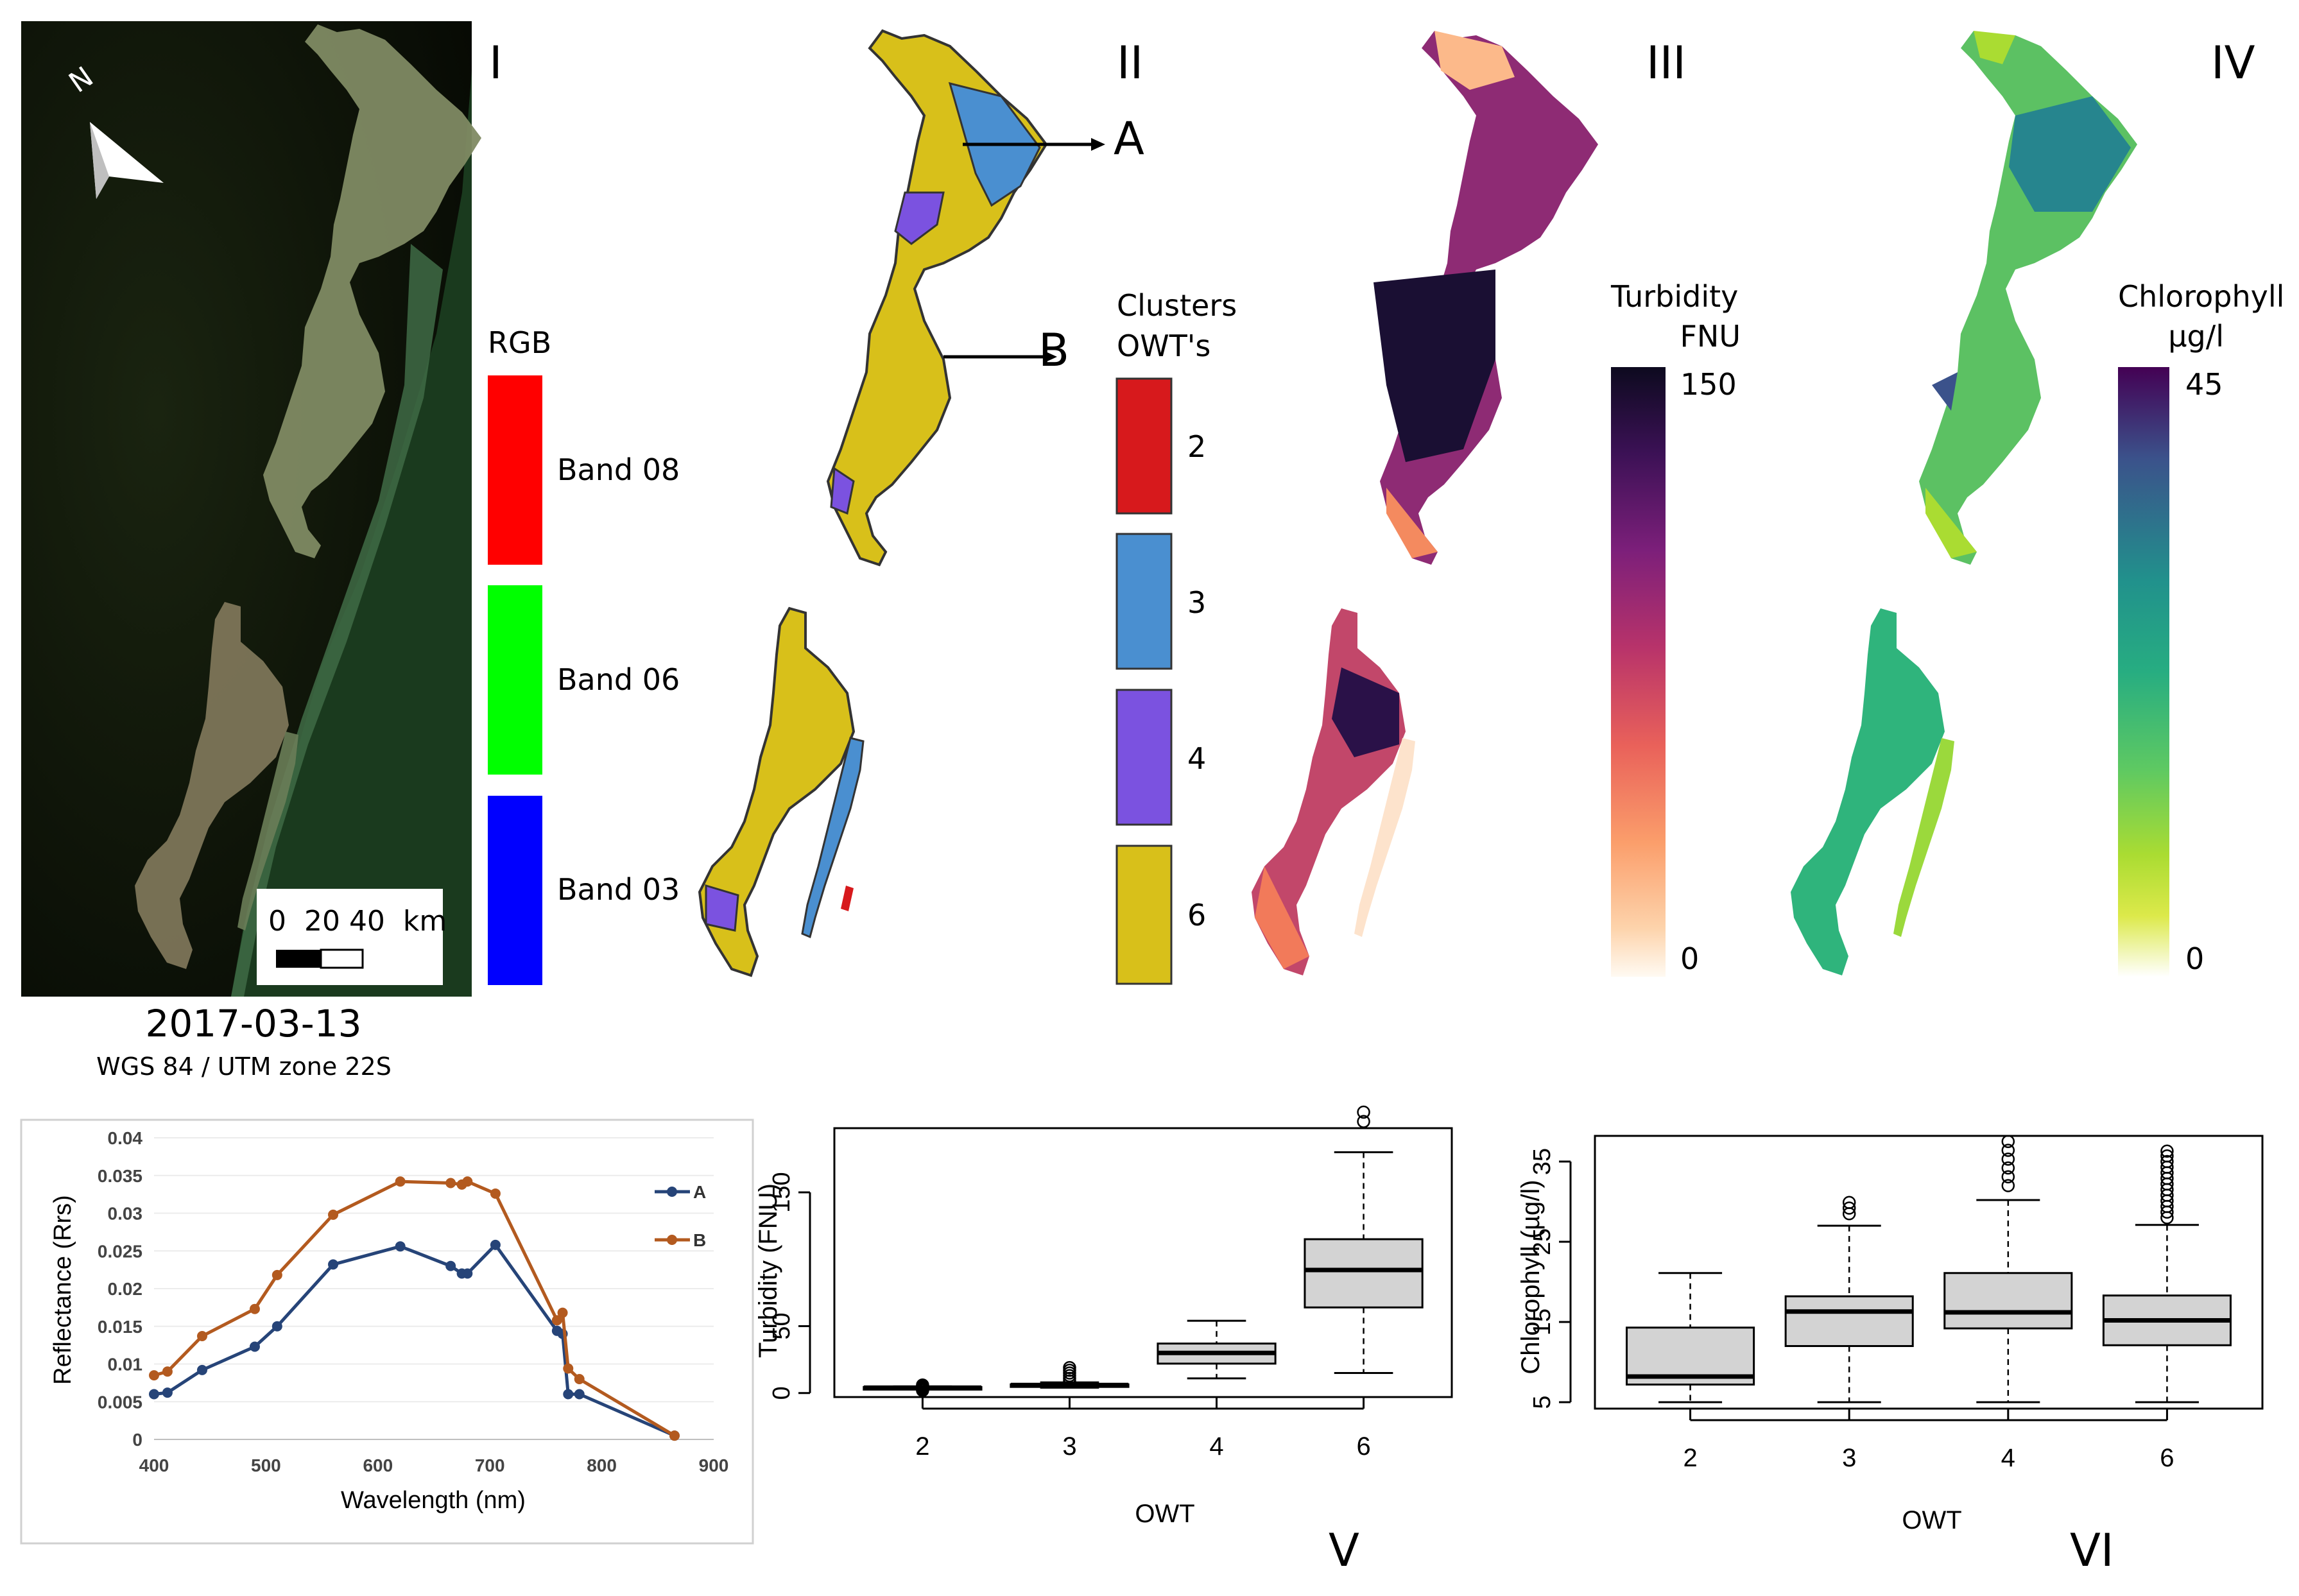 This screenshot has height=1596, width=2299. I want to click on owt-3-swatch, so click(1144, 601).